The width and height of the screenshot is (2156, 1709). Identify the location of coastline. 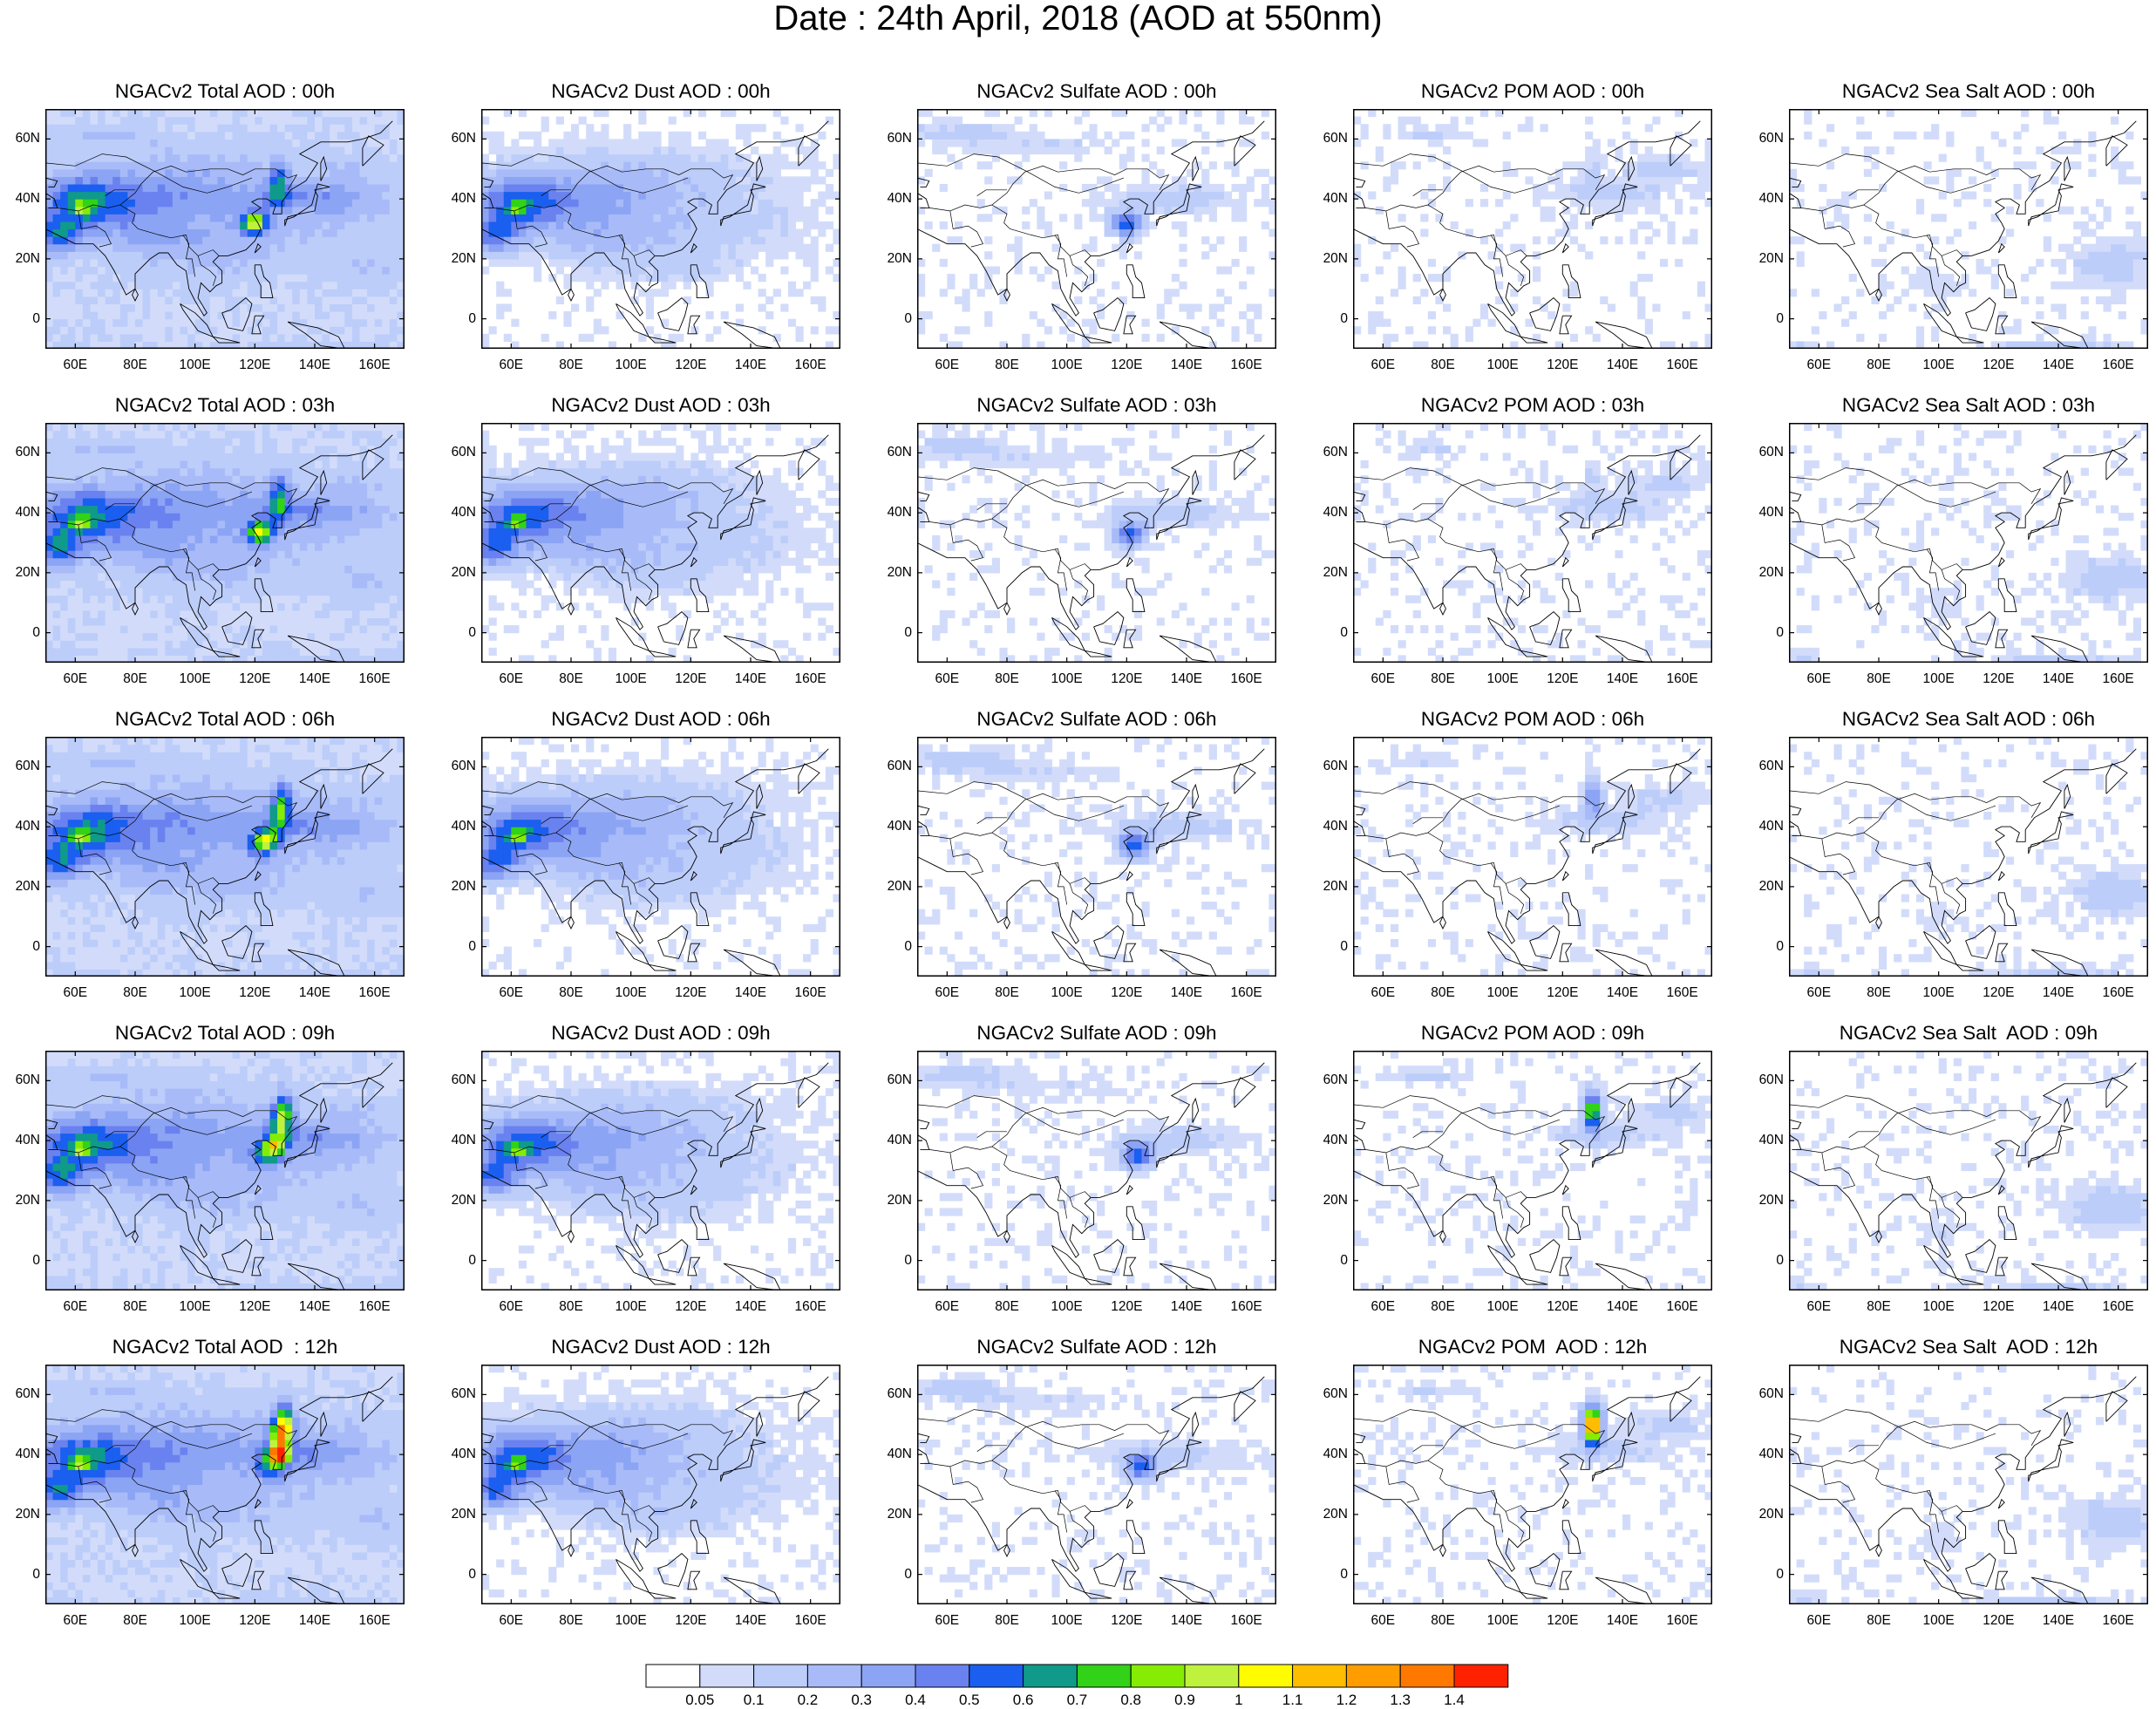
(1359, 182).